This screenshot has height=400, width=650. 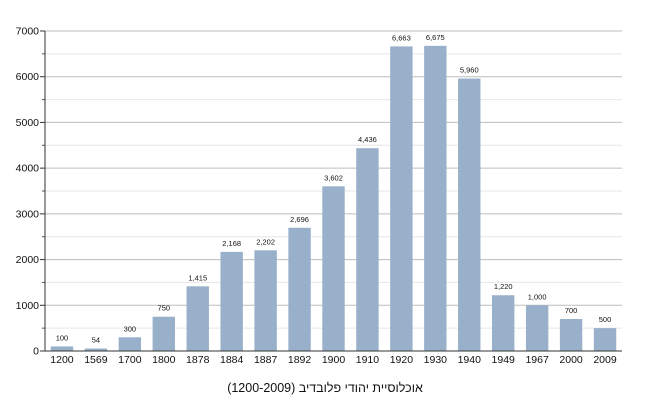 What do you see at coordinates (62, 360) in the screenshot?
I see `x-tick-label: 1200` at bounding box center [62, 360].